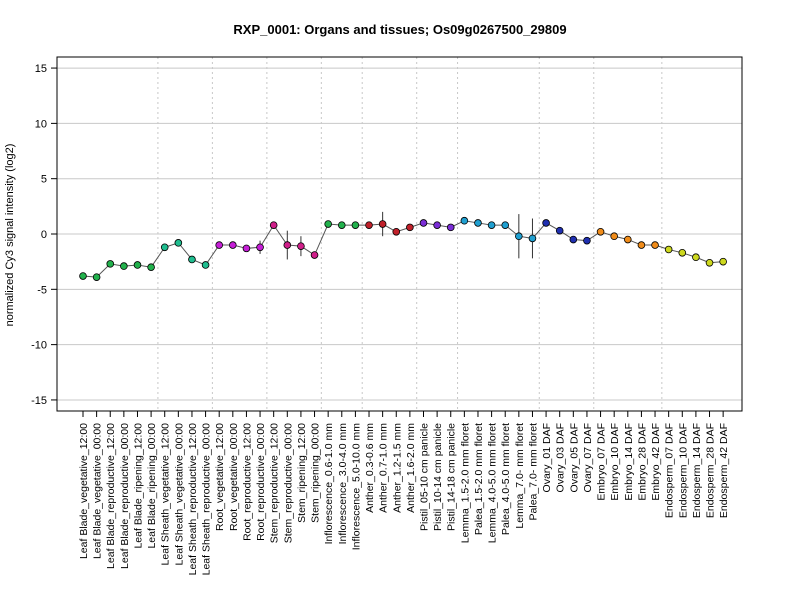  What do you see at coordinates (44, 180) in the screenshot?
I see `y-tick-label: 5` at bounding box center [44, 180].